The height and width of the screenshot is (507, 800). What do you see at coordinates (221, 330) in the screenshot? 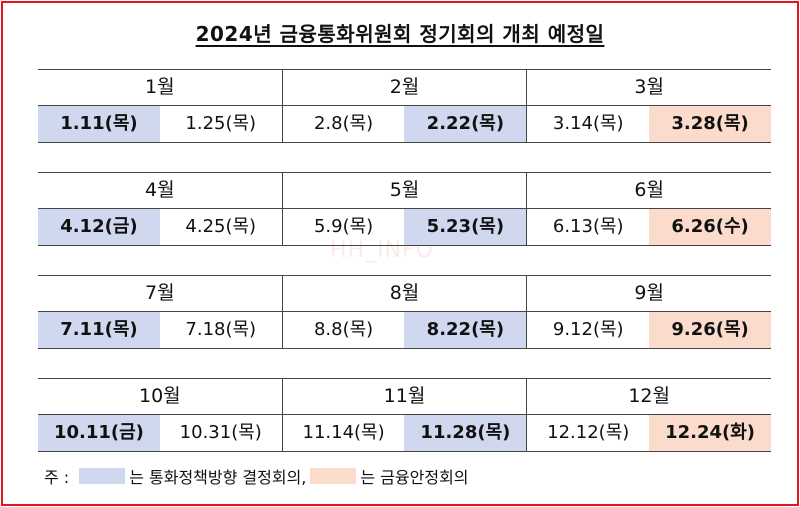
I see `meeting-date: 7.18(목)` at bounding box center [221, 330].